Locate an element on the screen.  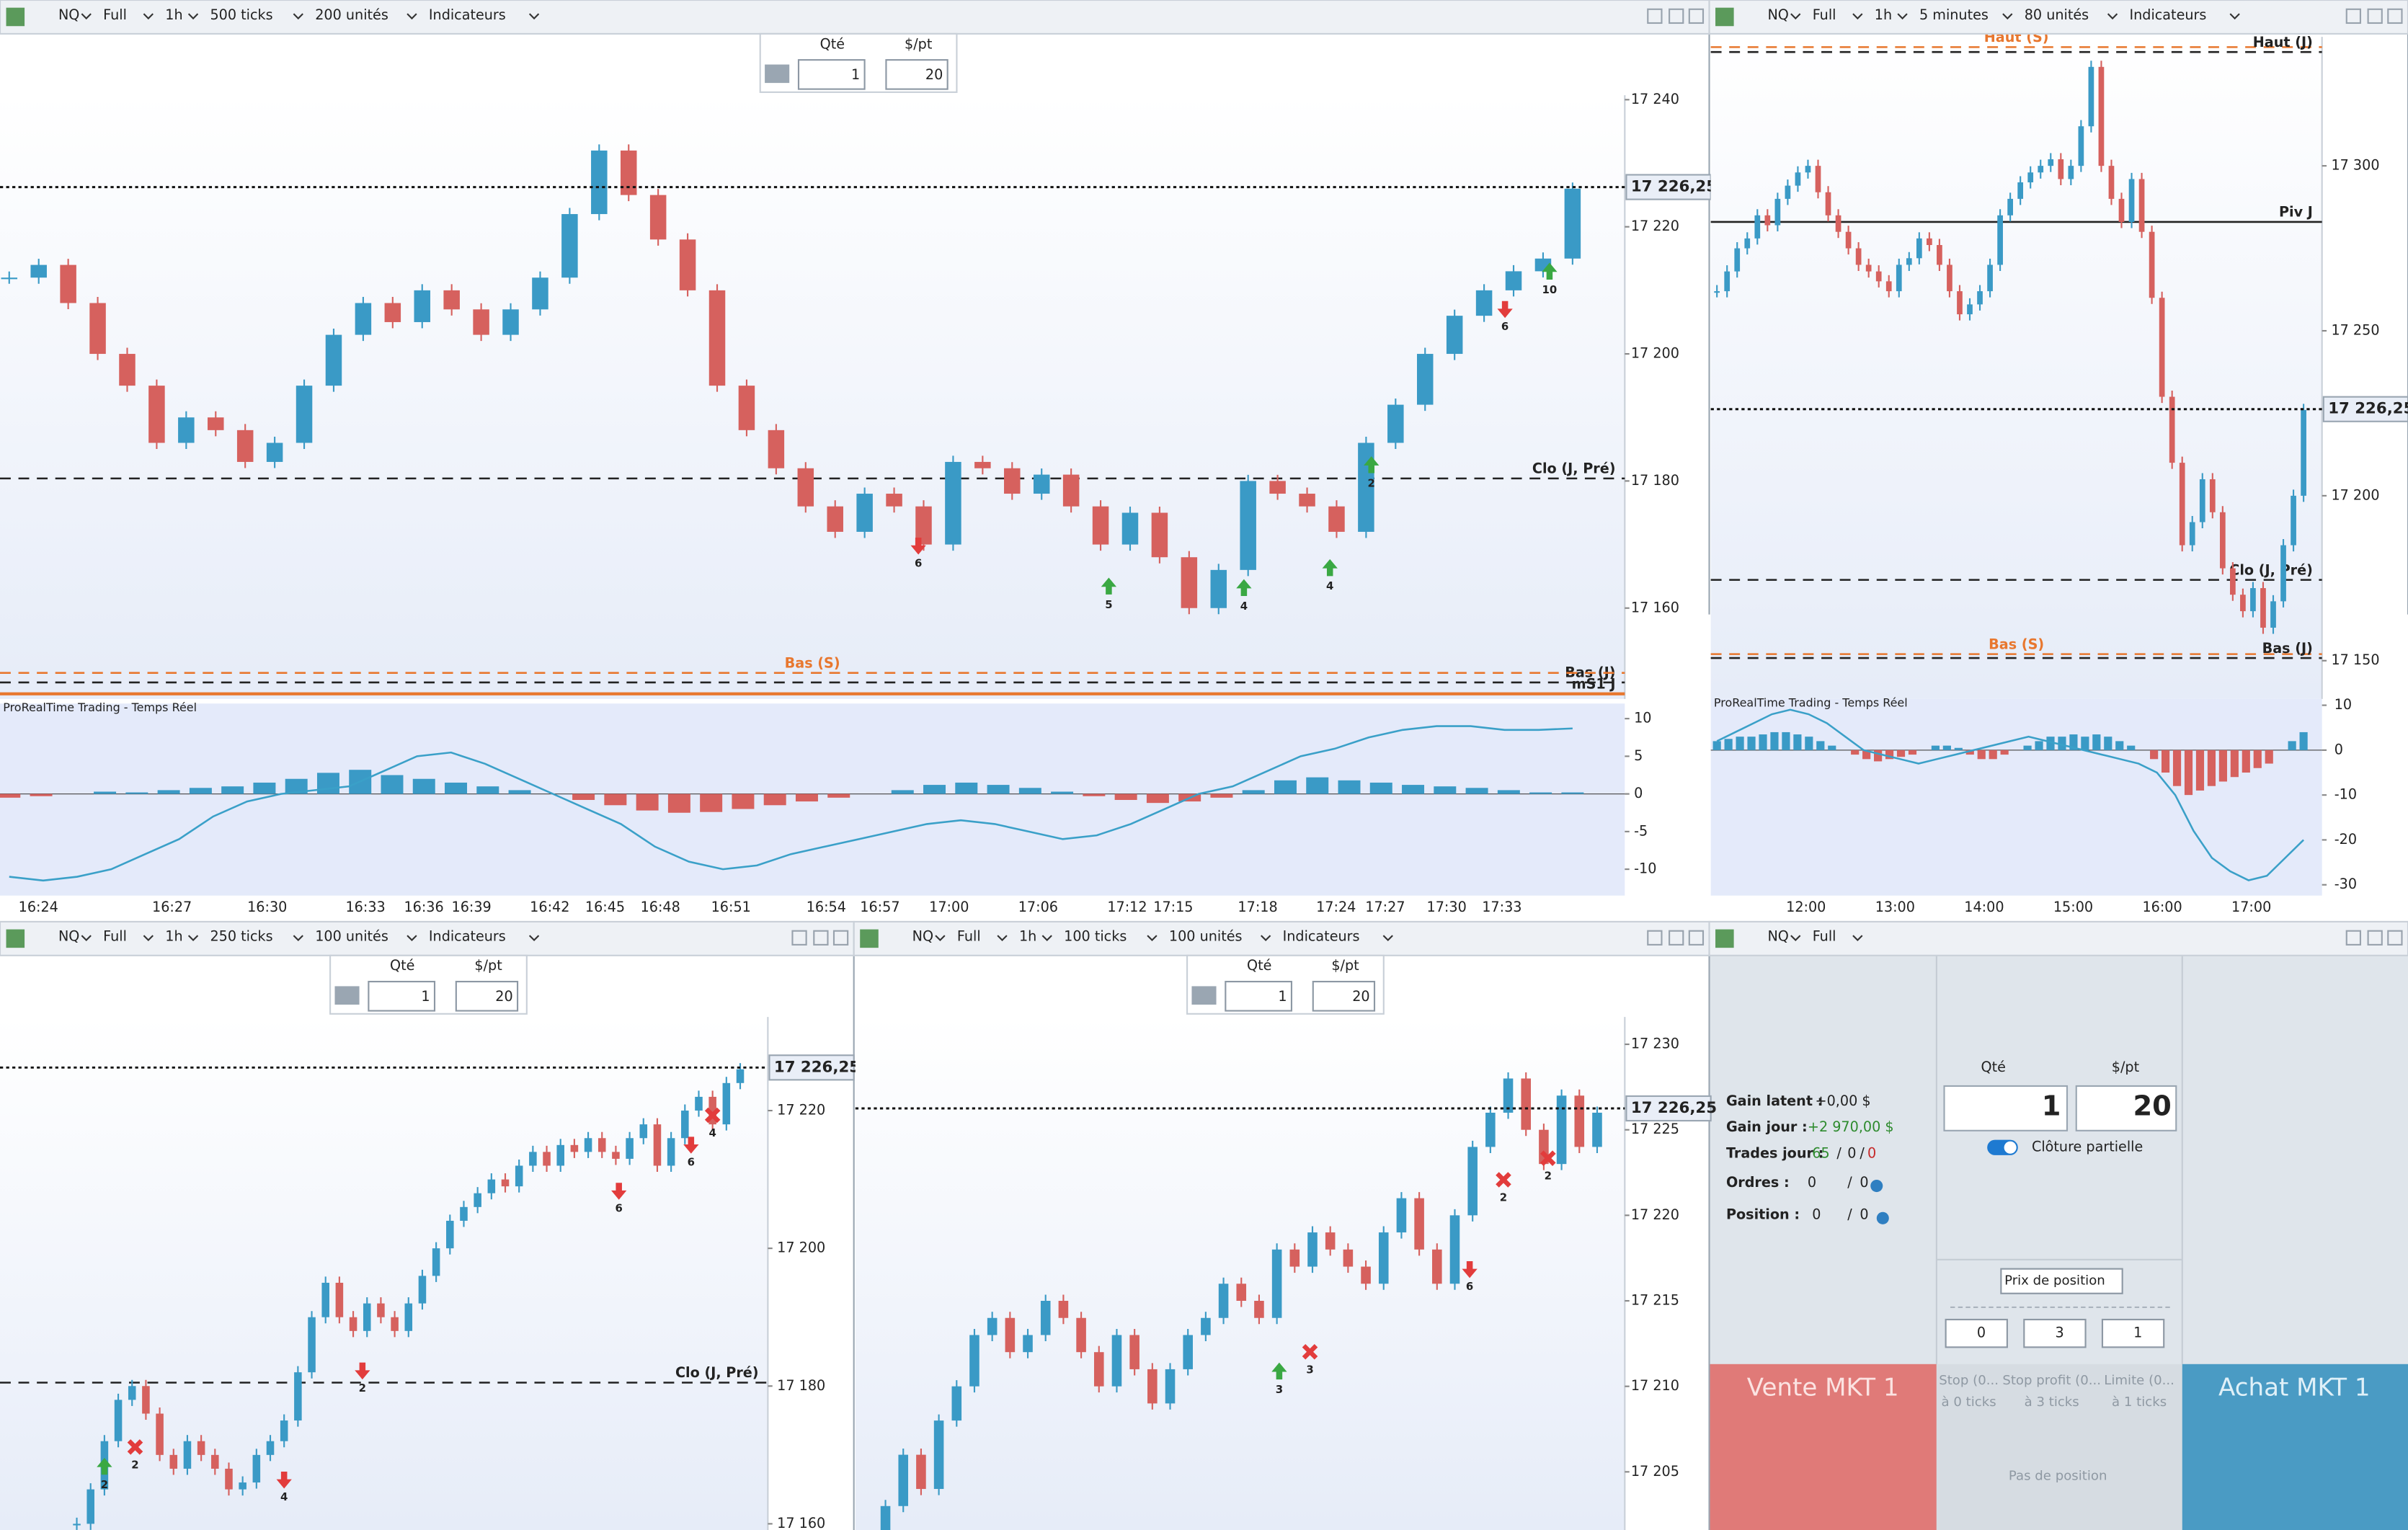
pt-value: 20 is located at coordinates (1360, 996).